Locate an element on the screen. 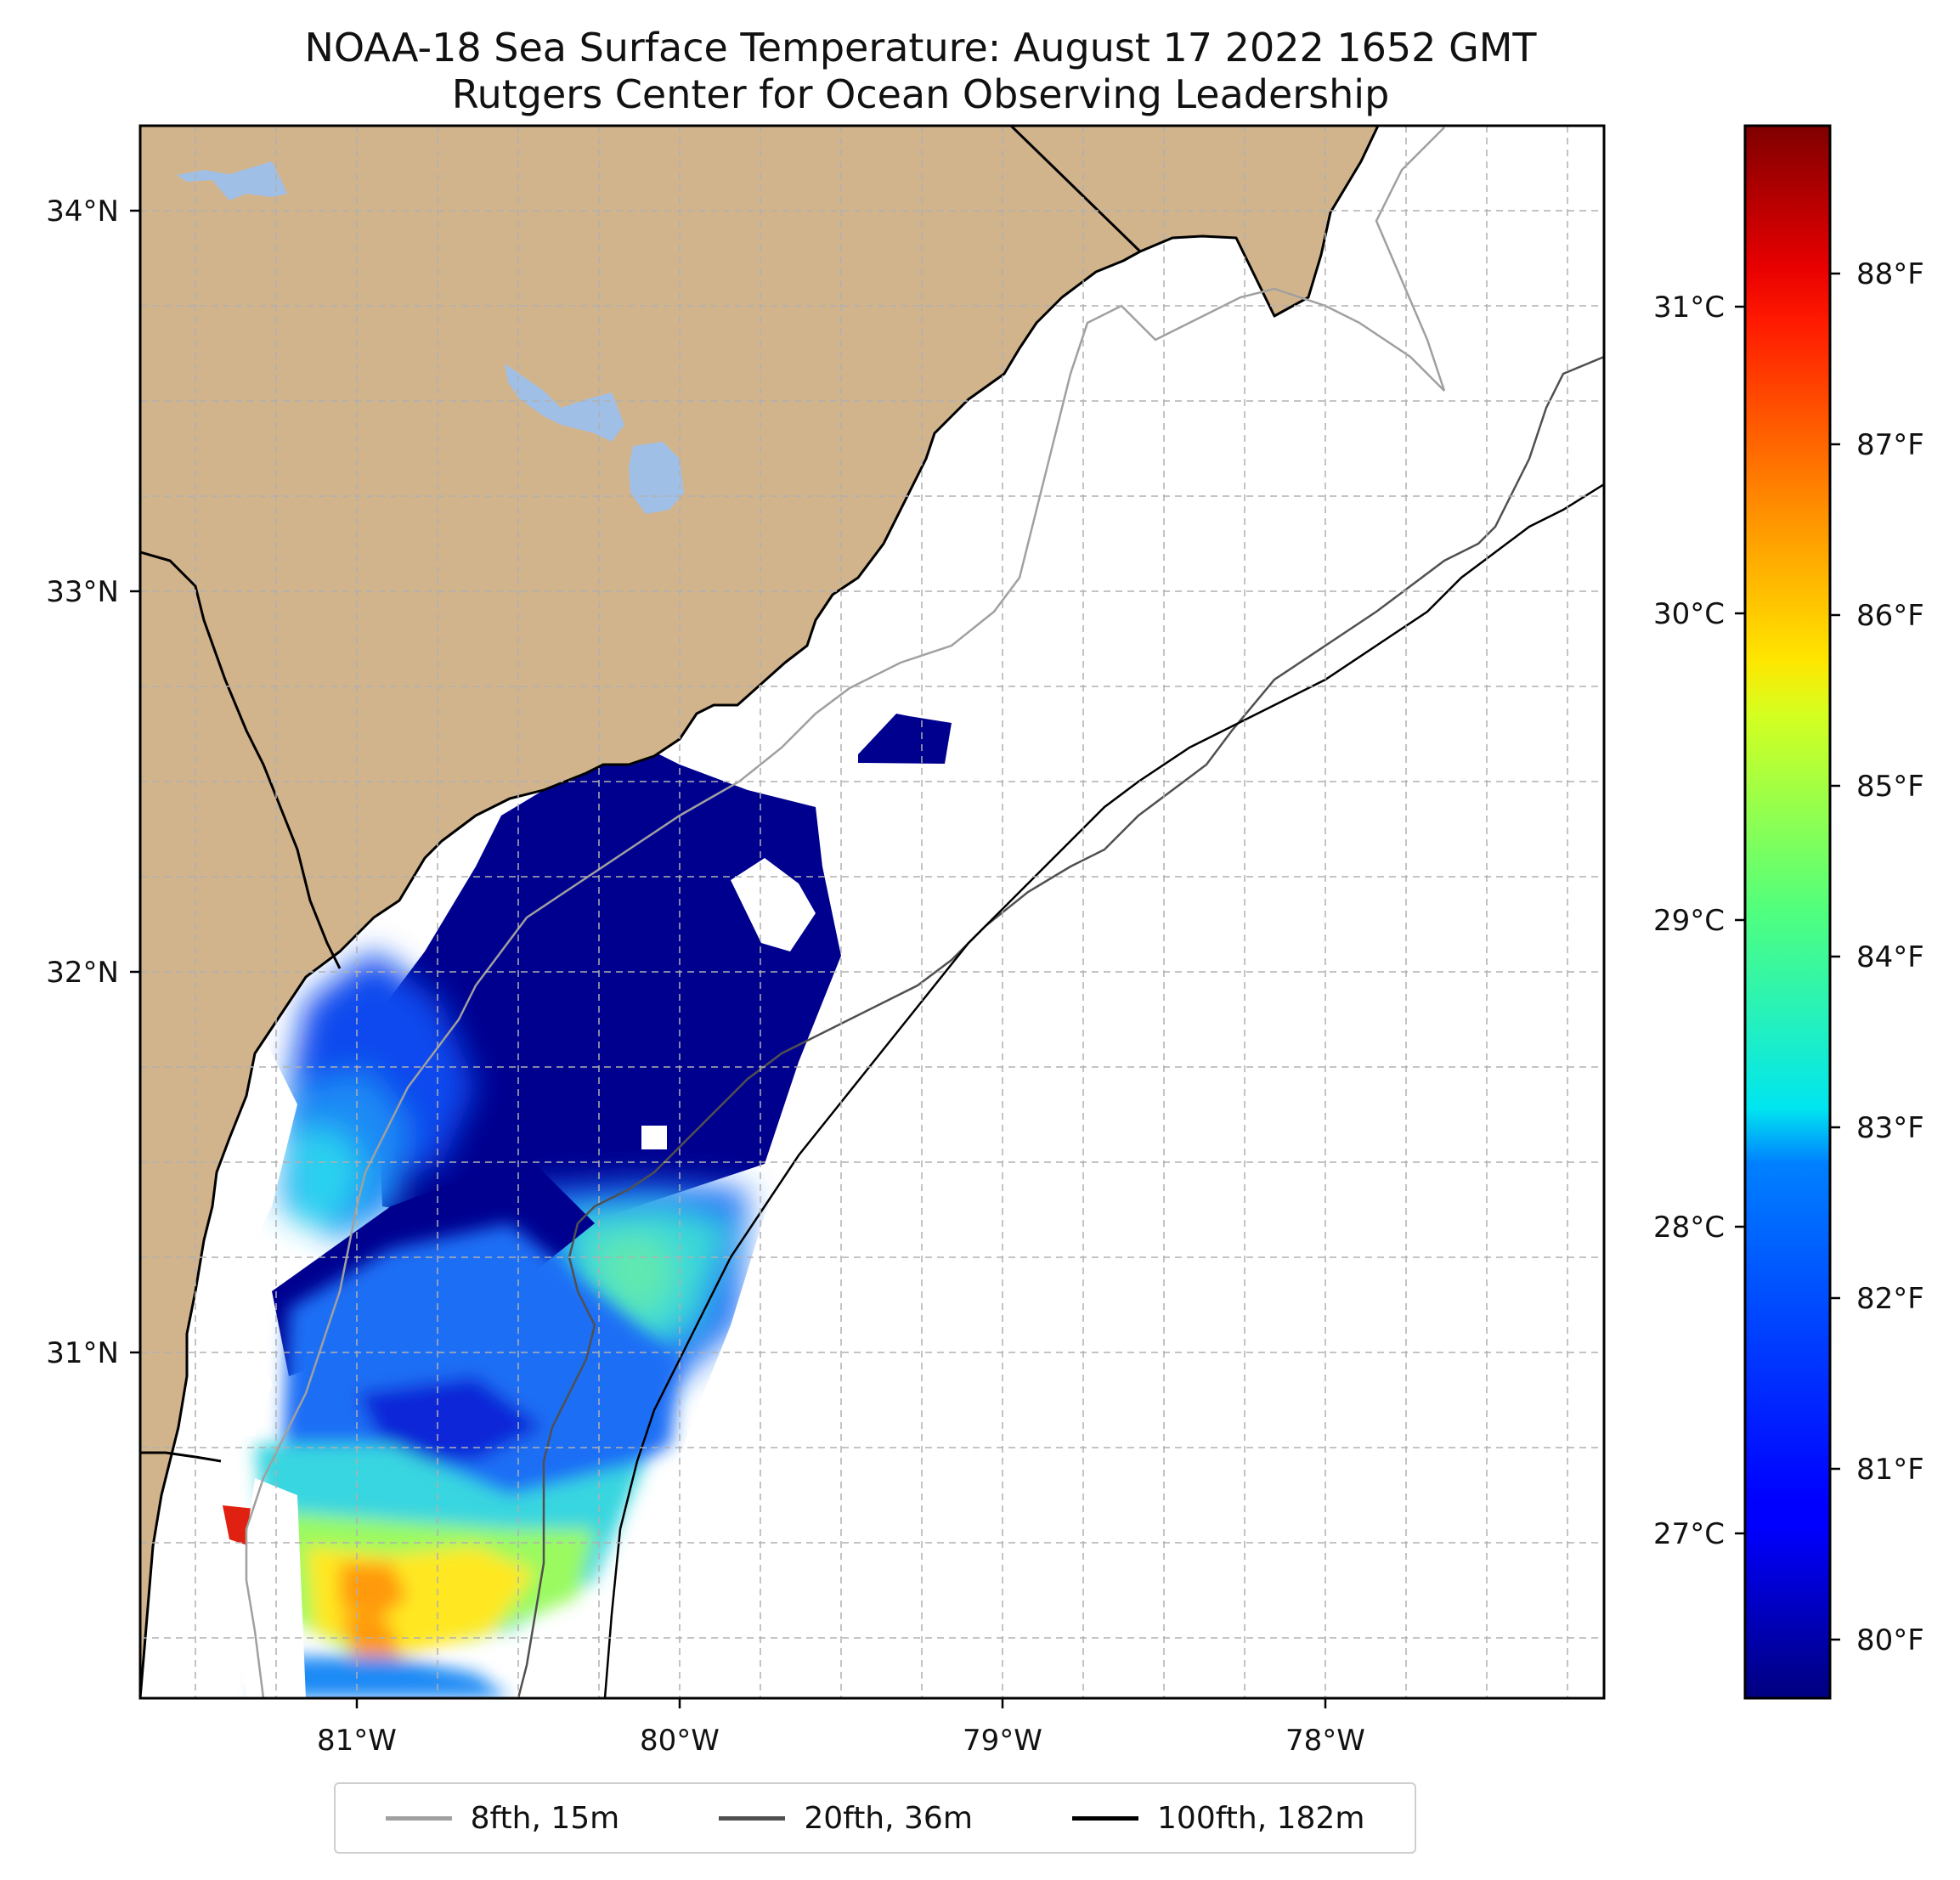 The height and width of the screenshot is (1880, 1960). colorbar-f-label: 87°F is located at coordinates (1890, 445).